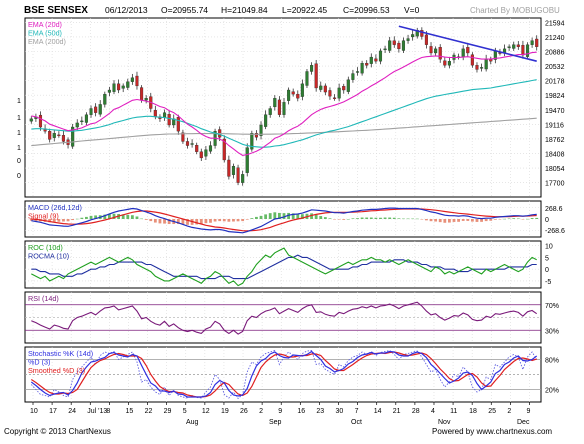 The width and height of the screenshot is (584, 444). Describe the element at coordinates (523, 422) in the screenshot. I see `x-axis-month-label: Dec` at that location.